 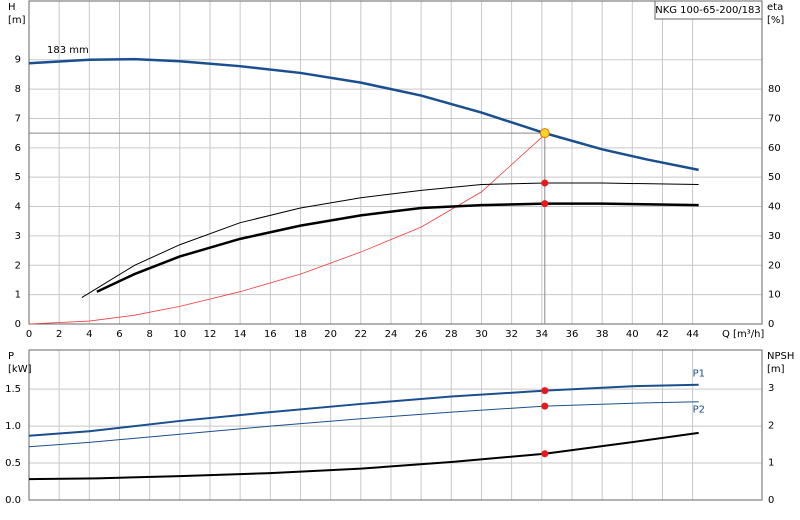 I want to click on y-tick-label: 0, so click(x=18, y=324).